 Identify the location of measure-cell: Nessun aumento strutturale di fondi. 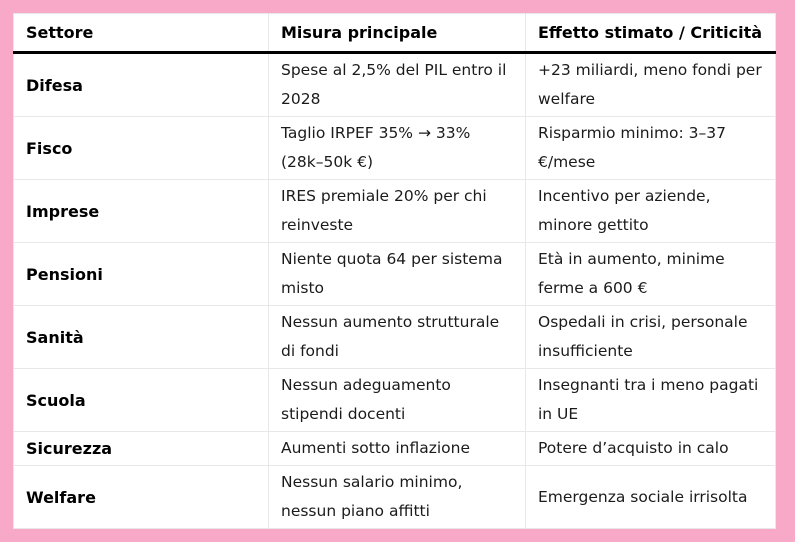
(397, 337).